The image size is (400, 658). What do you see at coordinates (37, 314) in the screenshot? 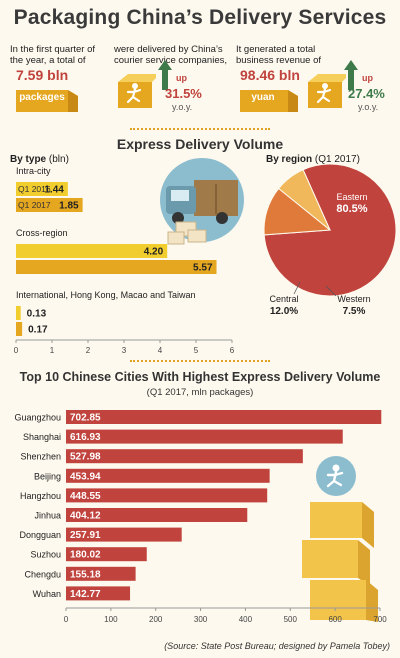
I see `bar-value-label: 0.13` at bounding box center [37, 314].